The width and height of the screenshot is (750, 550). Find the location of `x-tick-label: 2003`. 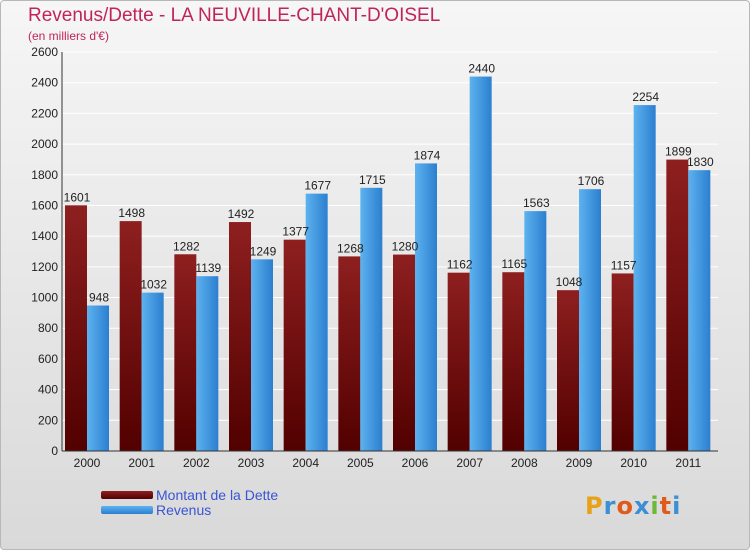

x-tick-label: 2003 is located at coordinates (251, 463).